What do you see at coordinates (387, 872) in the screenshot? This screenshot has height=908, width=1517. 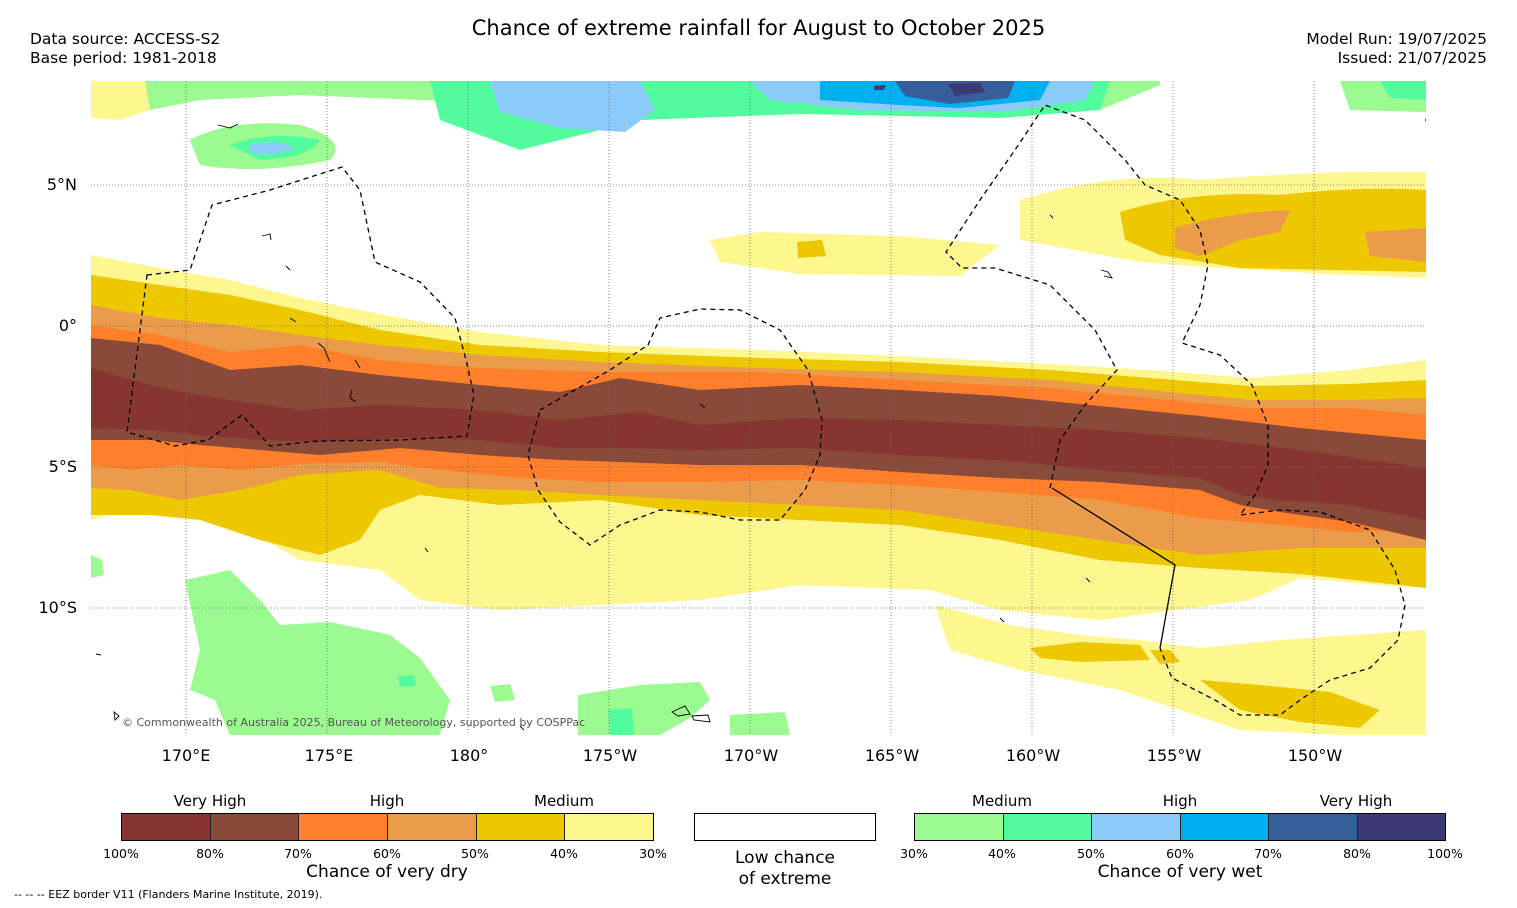 I see `dry-legend-caption: Chance of very dry` at bounding box center [387, 872].